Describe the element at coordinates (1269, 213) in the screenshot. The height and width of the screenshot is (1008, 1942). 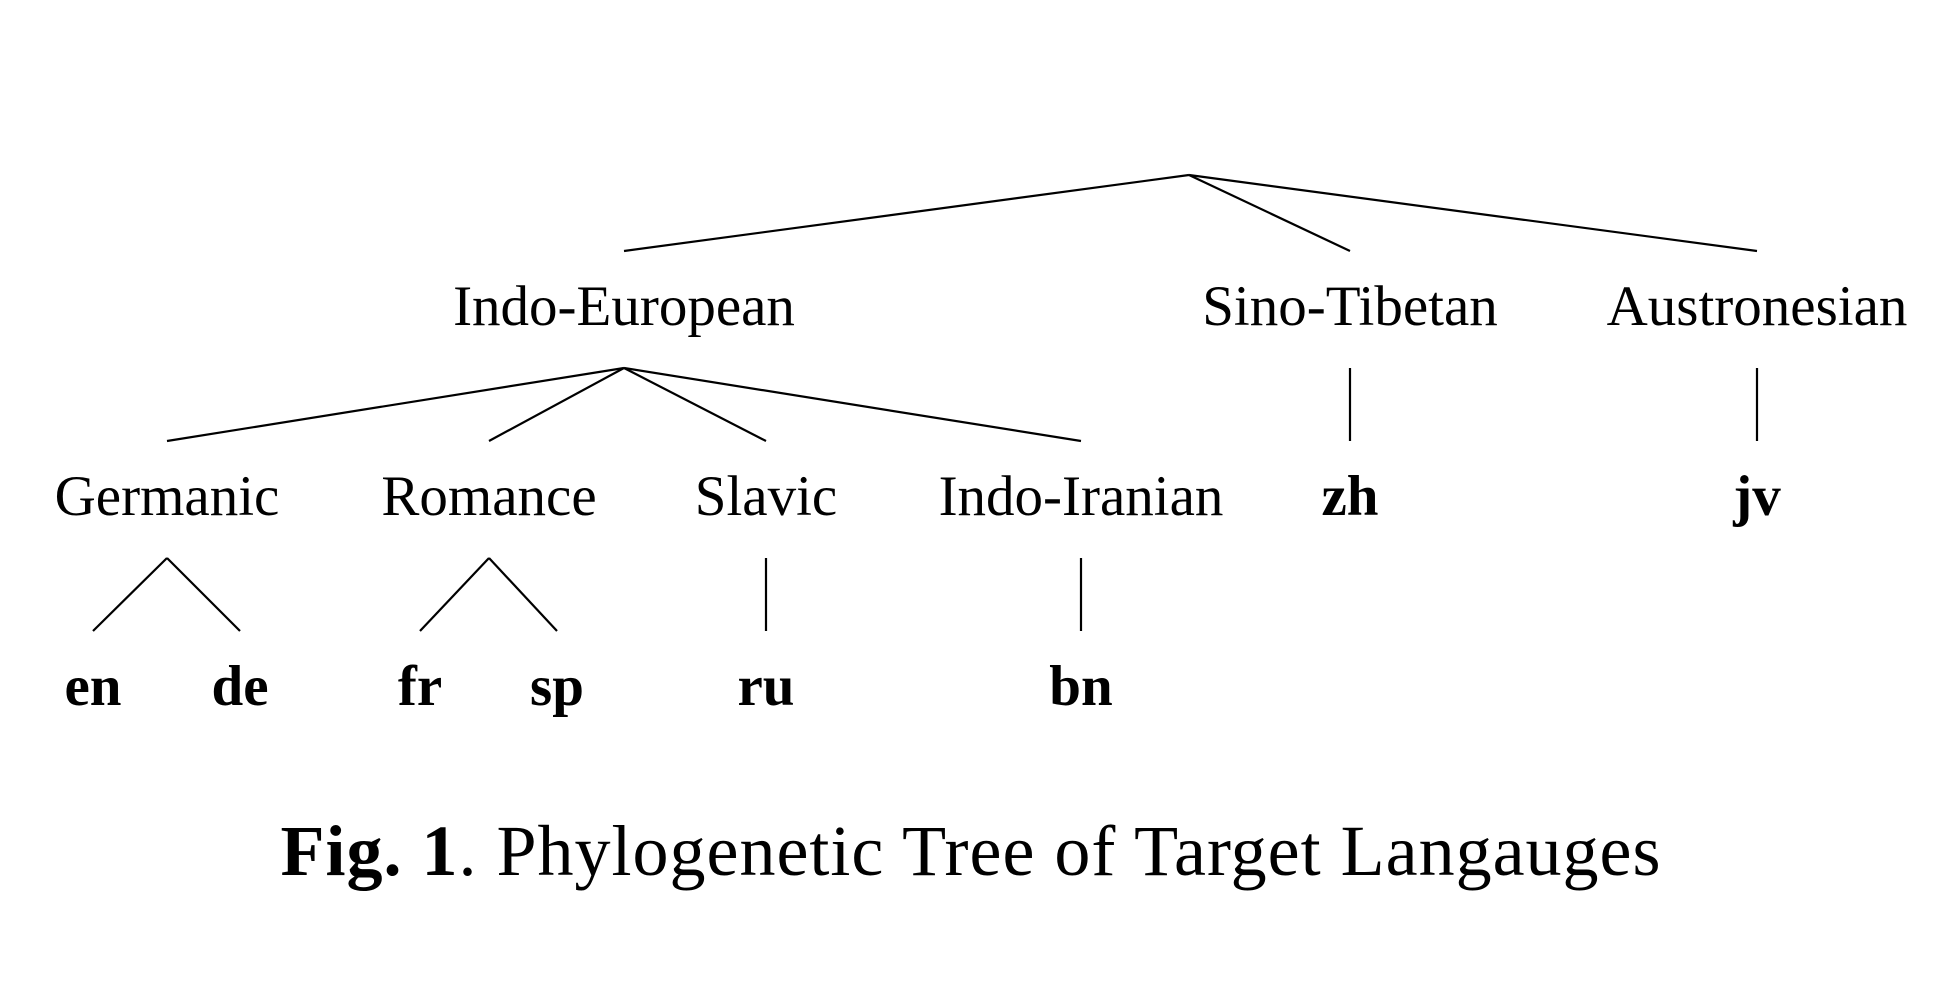
I see `edge-root-sino-tibetan` at that location.